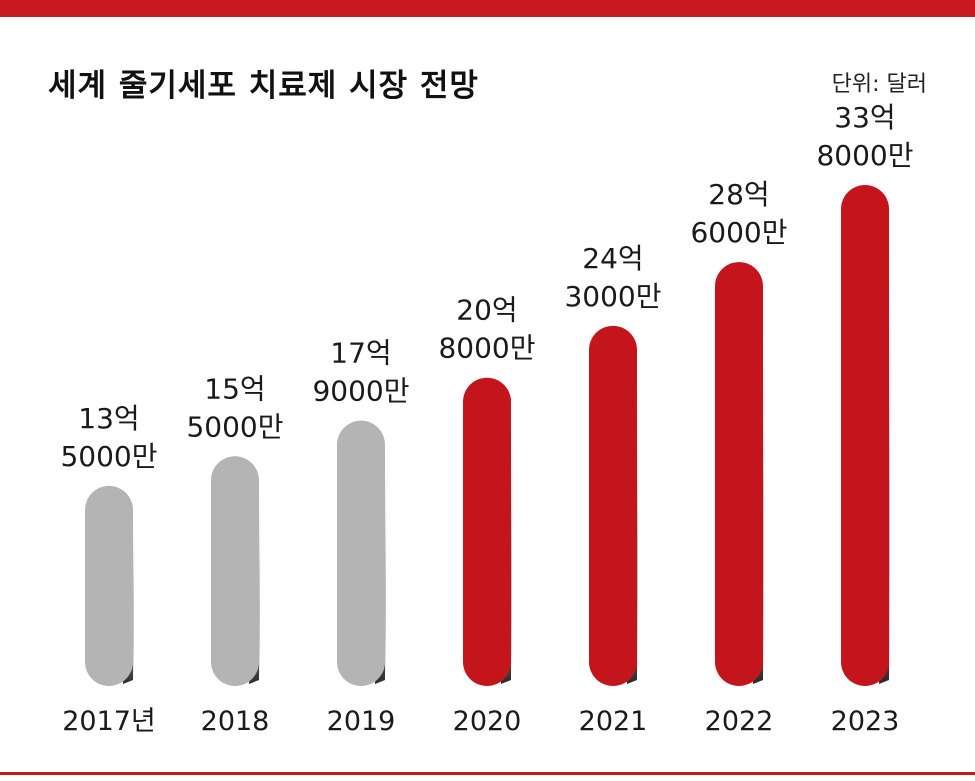 The height and width of the screenshot is (781, 975). I want to click on value-label: 9000만, so click(360, 391).